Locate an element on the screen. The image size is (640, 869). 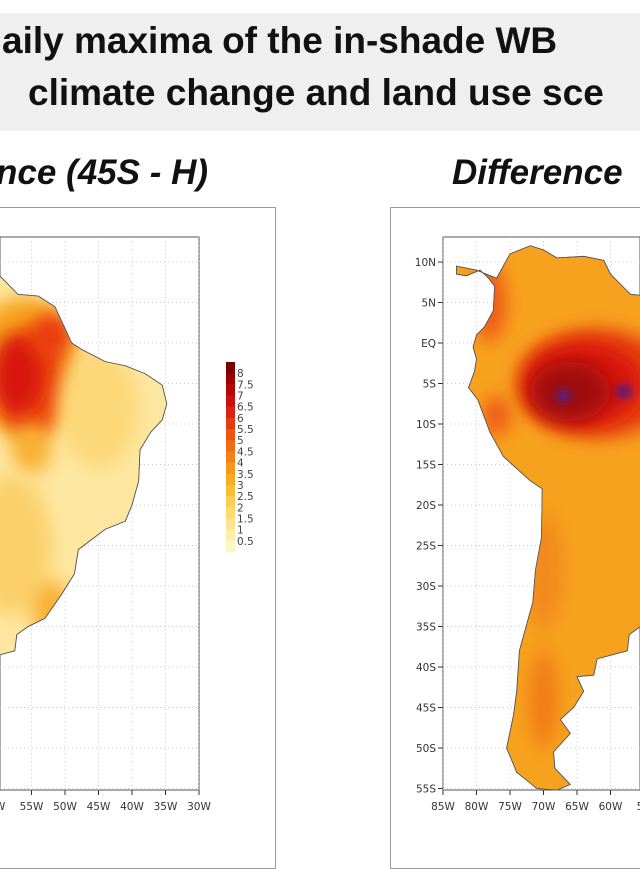
colorbar-label: 7.5 is located at coordinates (245, 385).